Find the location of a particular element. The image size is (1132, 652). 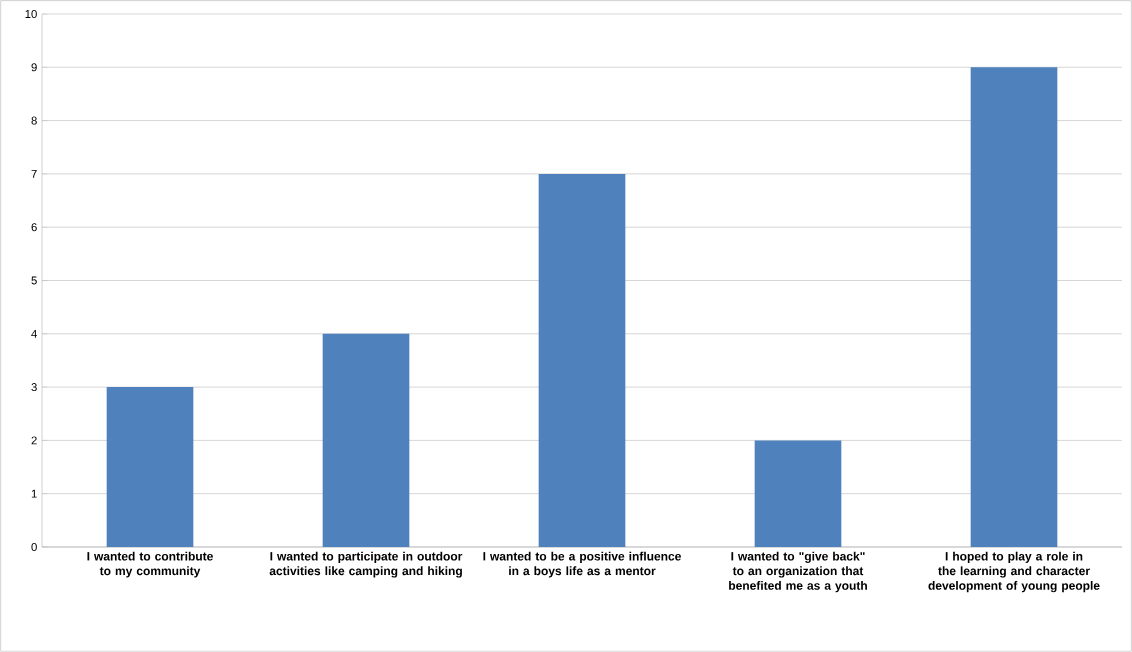

y-tick-label: 3 is located at coordinates (34, 387).